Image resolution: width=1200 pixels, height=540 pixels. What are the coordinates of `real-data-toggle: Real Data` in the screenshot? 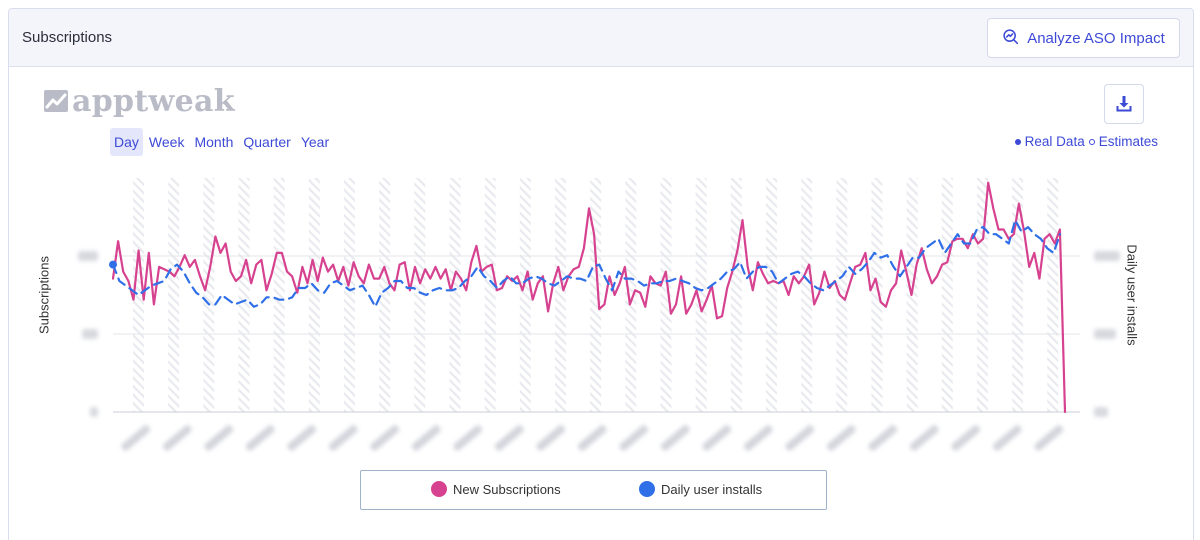 It's located at (1049, 141).